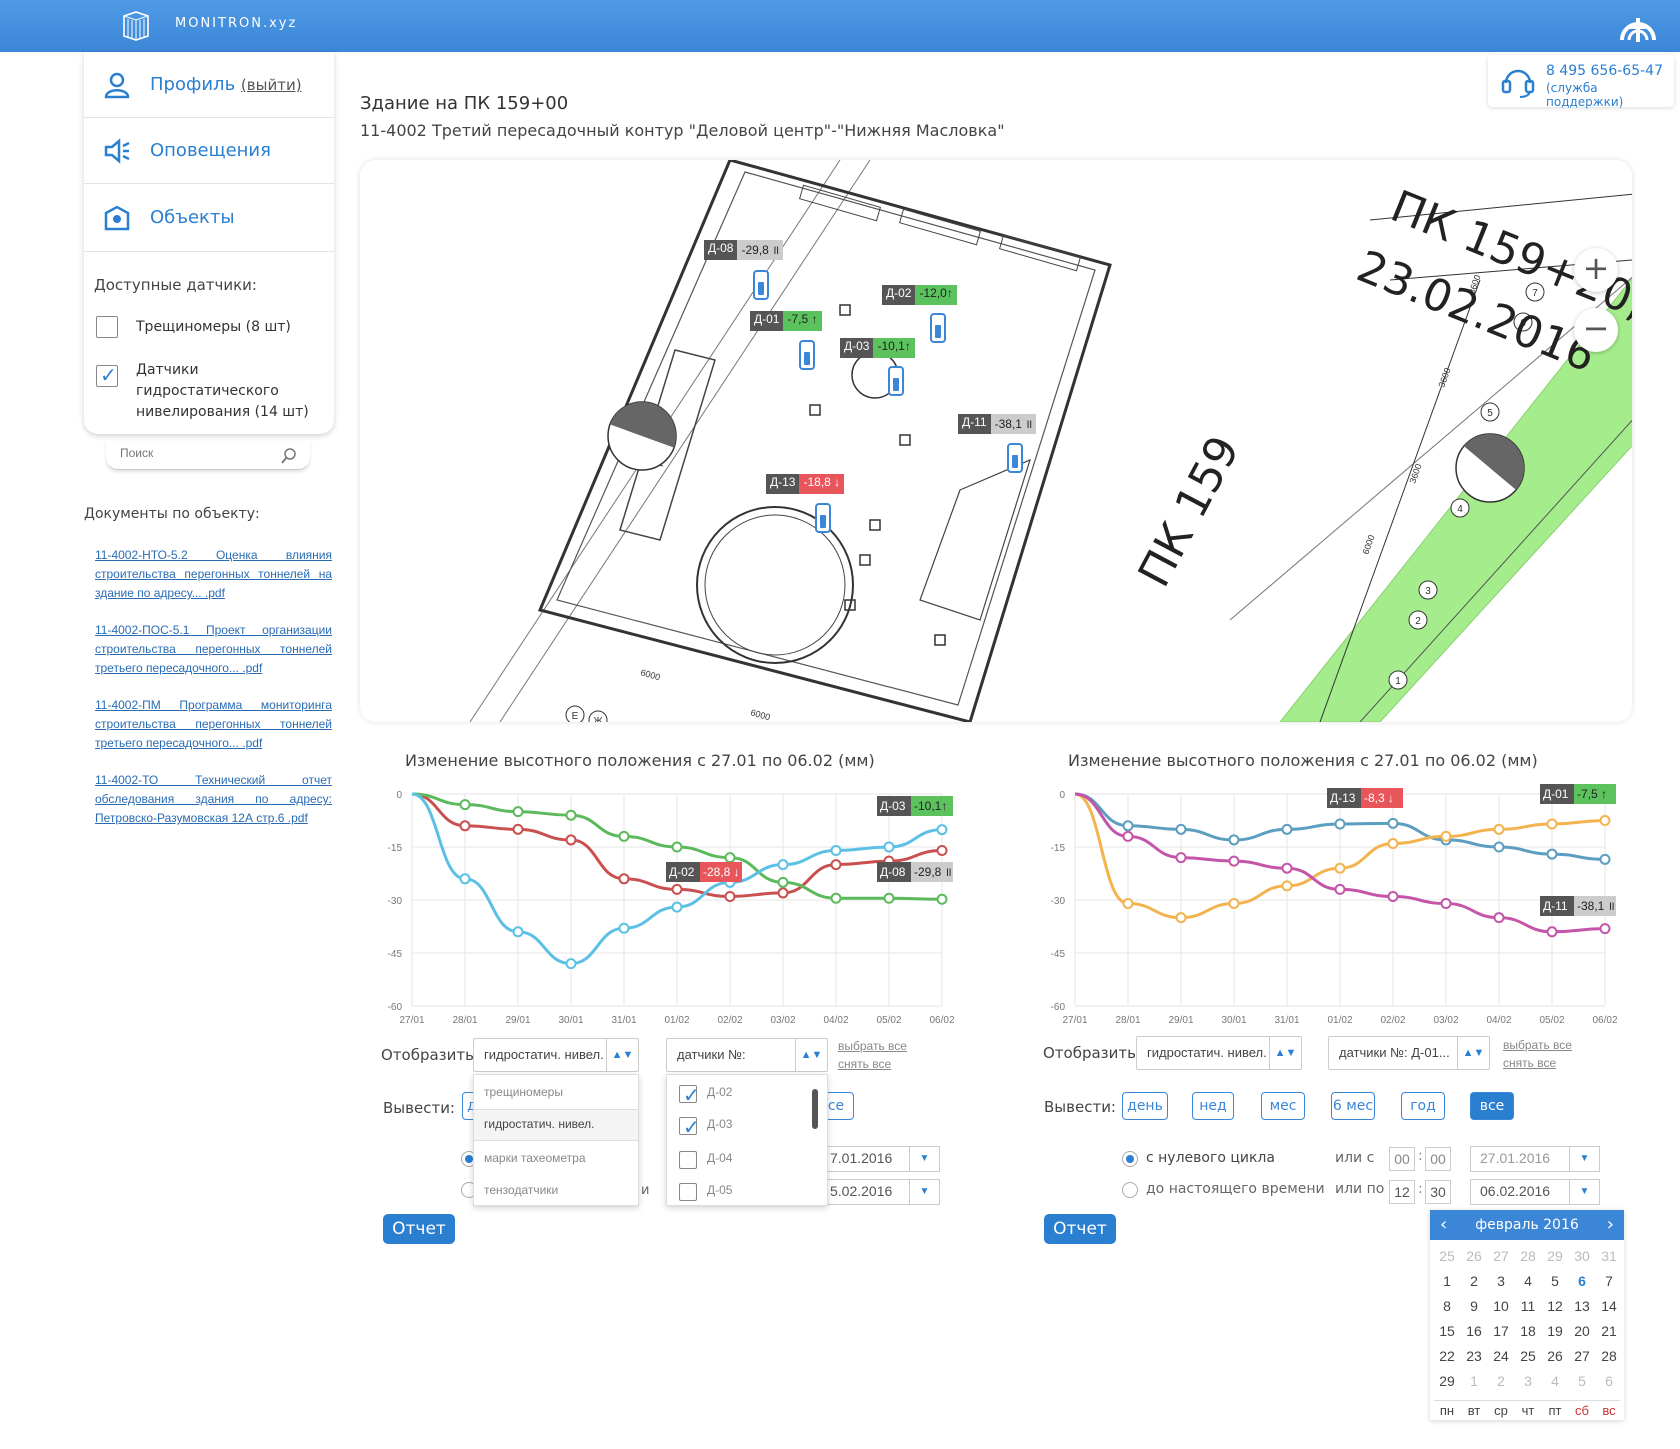 This screenshot has width=1680, height=1449. Describe the element at coordinates (1130, 1159) in the screenshot. I see `zero-cycle-radio` at that location.